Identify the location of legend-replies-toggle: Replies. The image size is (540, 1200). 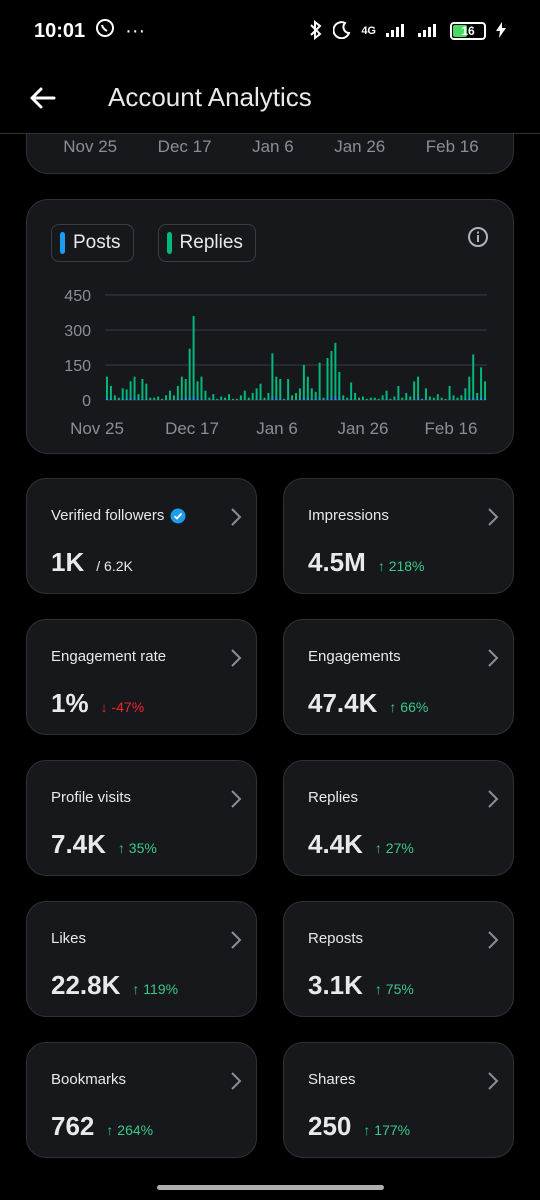
(206, 243).